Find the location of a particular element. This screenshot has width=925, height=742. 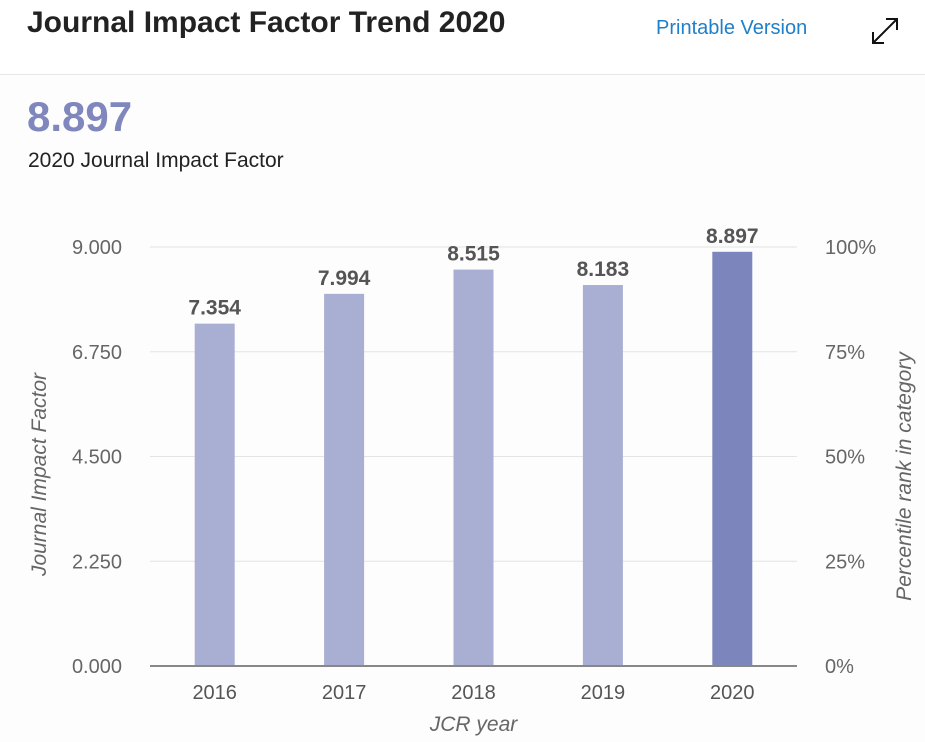

y-axis-title: Journal Impact Factor is located at coordinates (39, 474).